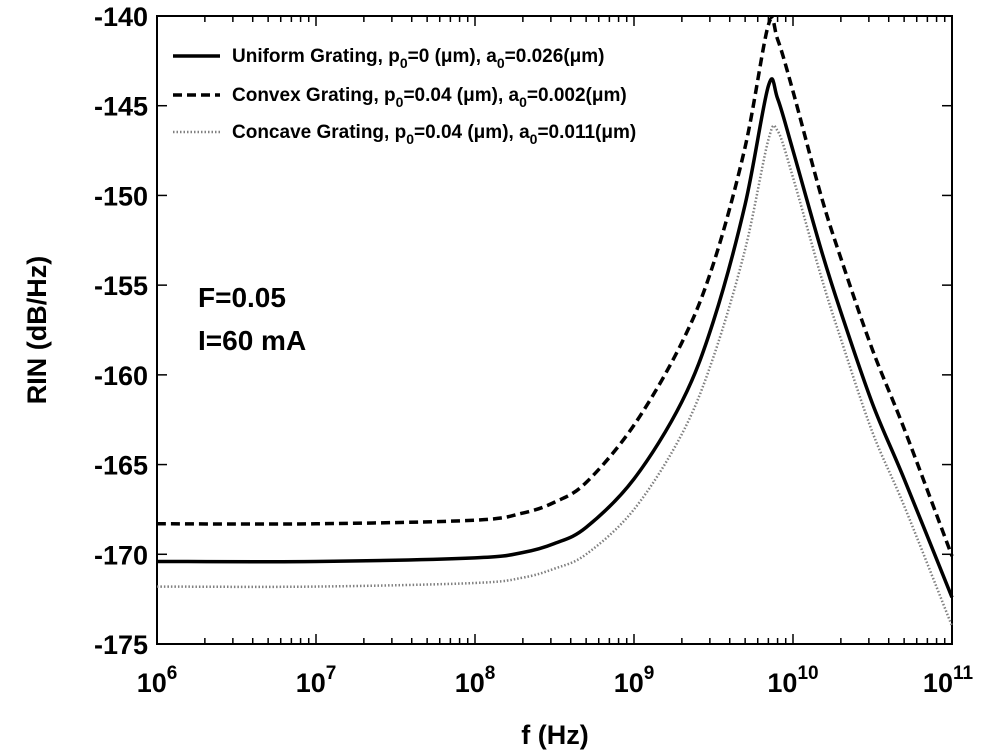 The height and width of the screenshot is (754, 986). I want to click on x-tick-exponent: 8, so click(490, 673).